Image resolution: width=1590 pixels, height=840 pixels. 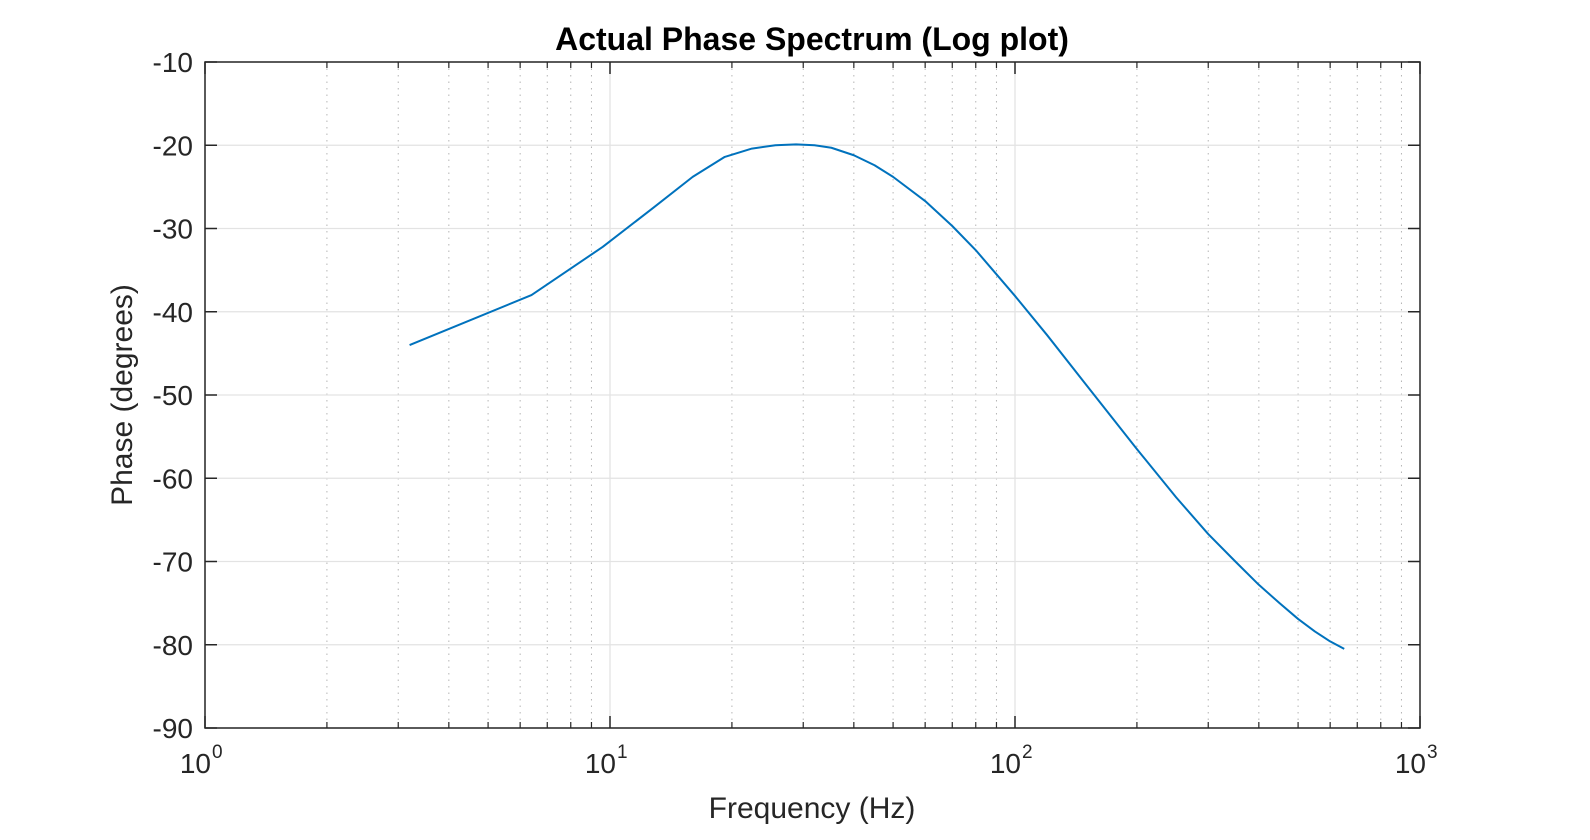 I want to click on x-tick-labels: 10 0 10 1 10 2 10 3, so click(x=809, y=760).